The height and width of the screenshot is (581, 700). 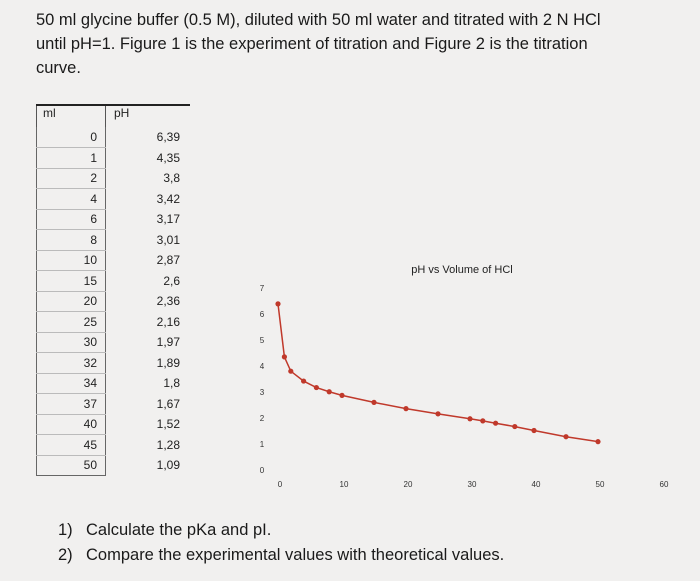 I want to click on table-row: 25 2,16, so click(x=113, y=322).